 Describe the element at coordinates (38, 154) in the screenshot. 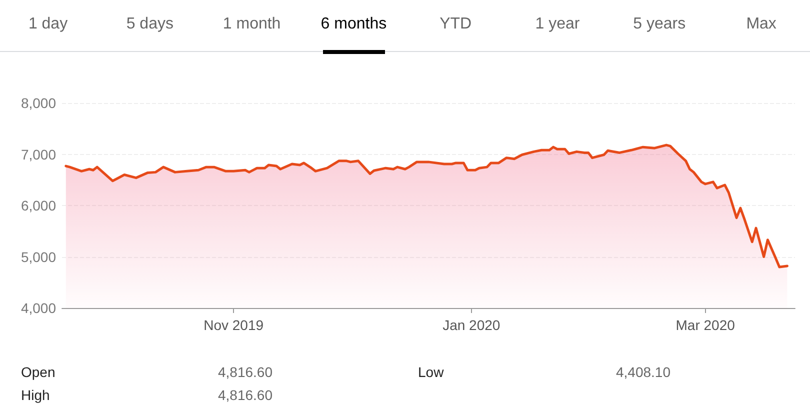

I see `y-tick-label: 7,000` at that location.